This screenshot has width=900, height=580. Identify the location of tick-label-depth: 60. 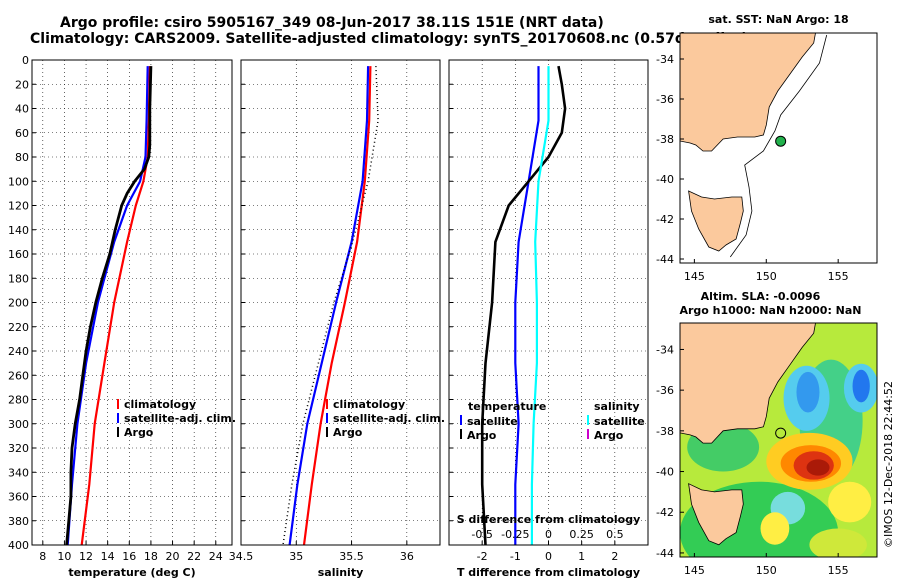
(22, 133).